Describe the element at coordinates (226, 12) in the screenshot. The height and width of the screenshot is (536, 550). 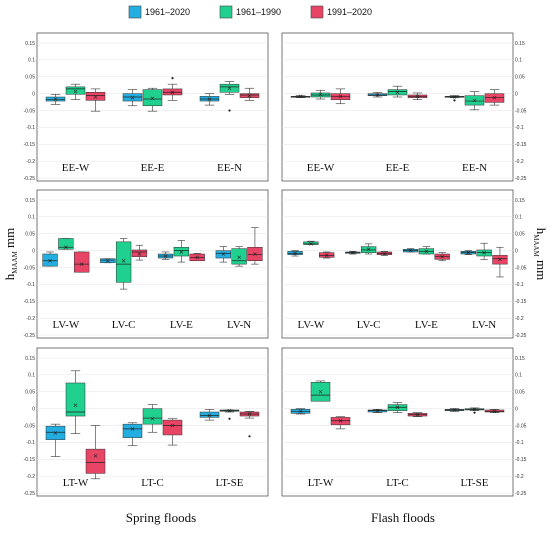
I see `legend-swatch-1961-1990` at that location.